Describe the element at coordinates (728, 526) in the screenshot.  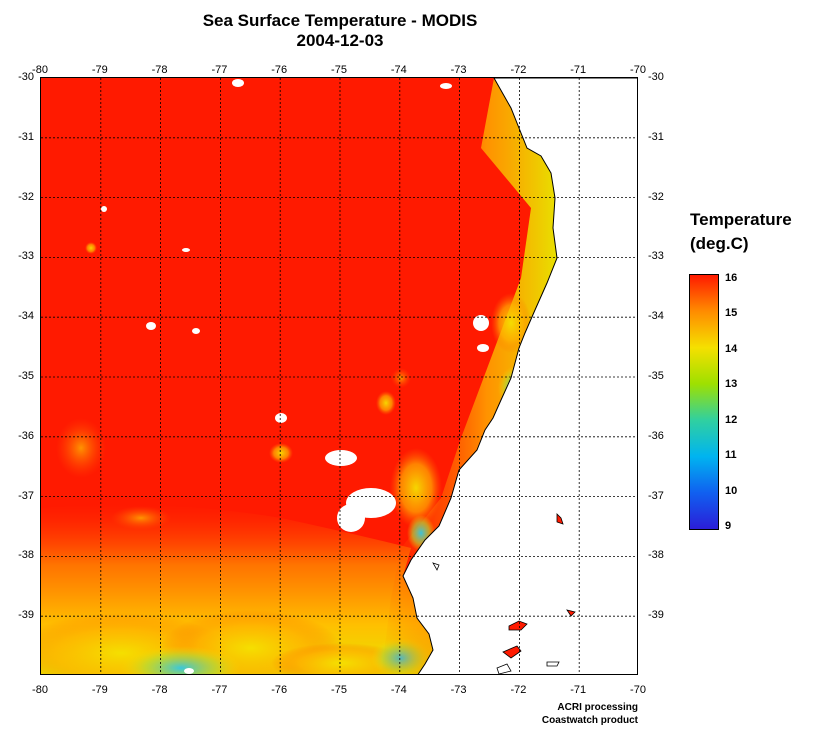
I see `colorbar-label: 9` at that location.